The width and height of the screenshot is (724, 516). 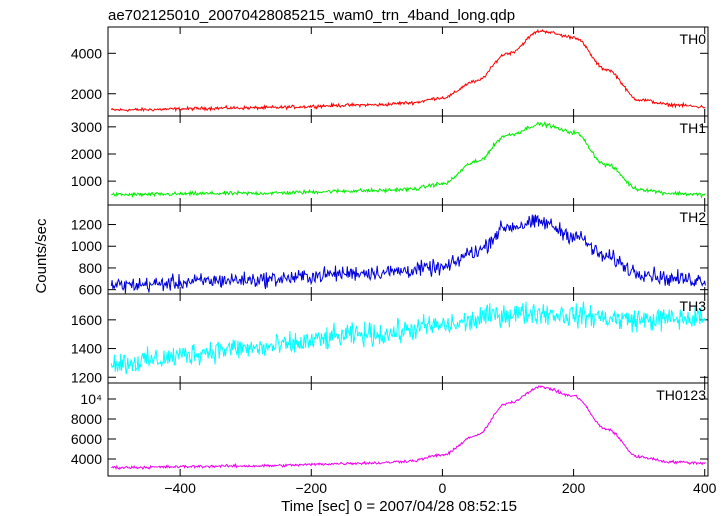 I want to click on series-line-th0123, so click(x=408, y=428).